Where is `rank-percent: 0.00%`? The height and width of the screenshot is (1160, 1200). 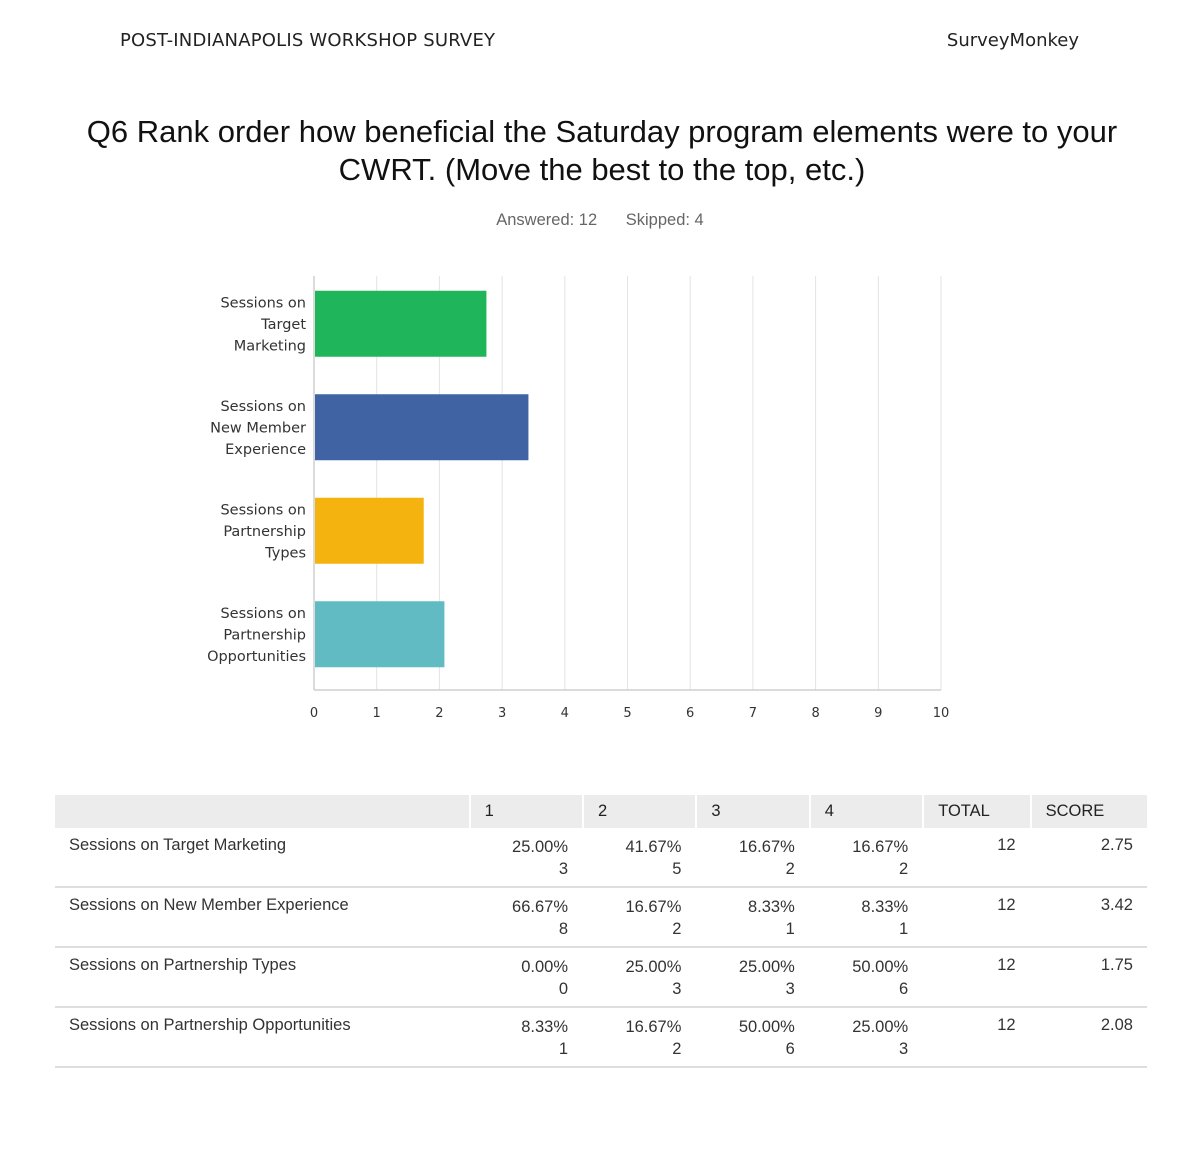
rank-percent: 0.00% is located at coordinates (545, 967).